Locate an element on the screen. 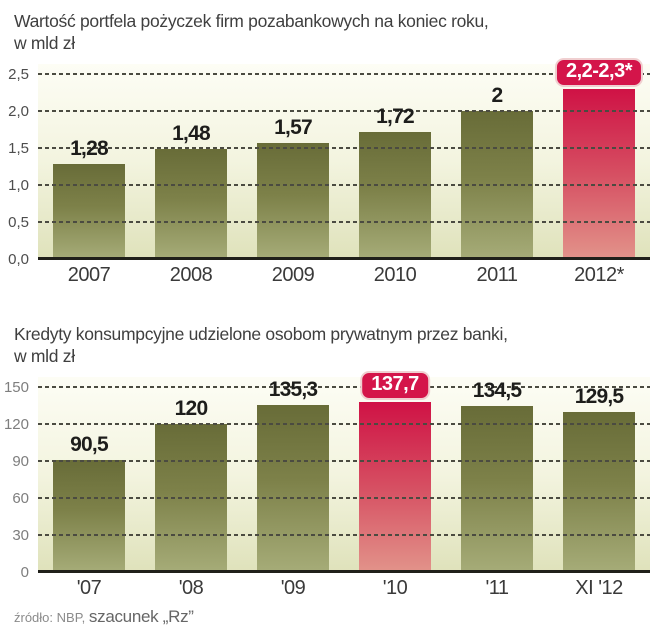 The height and width of the screenshot is (640, 664). x-axis-label: '09 is located at coordinates (293, 588).